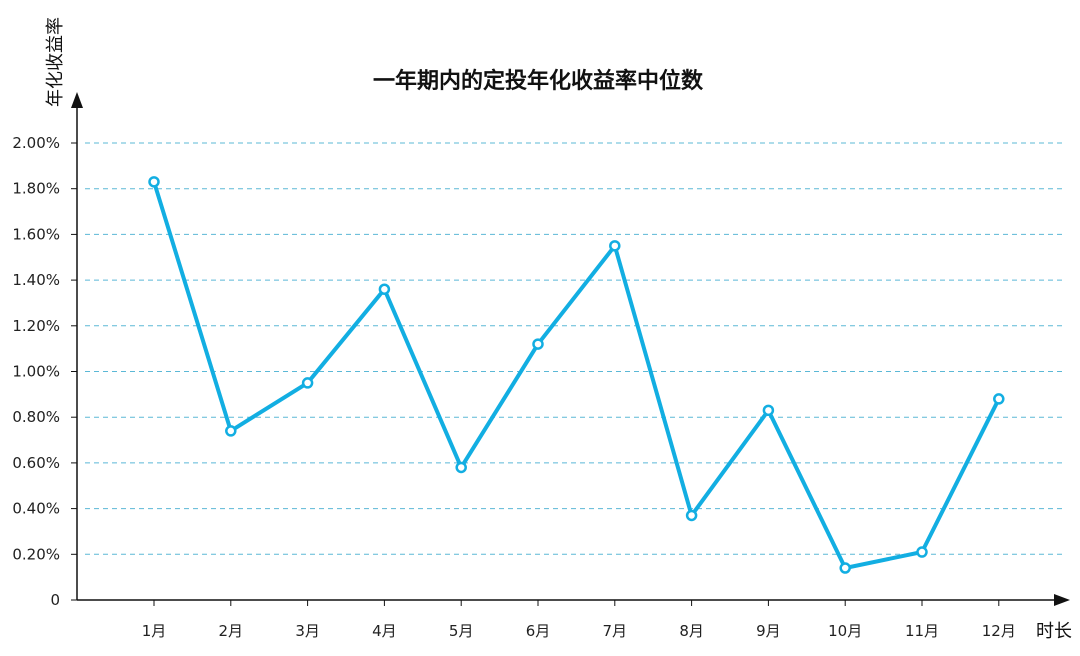 Image resolution: width=1080 pixels, height=656 pixels. I want to click on x-tick-label: 6月, so click(538, 631).